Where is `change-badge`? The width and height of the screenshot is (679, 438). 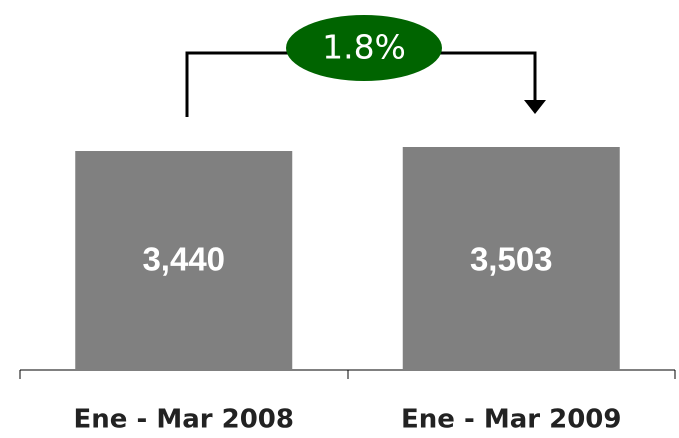
change-badge is located at coordinates (364, 48).